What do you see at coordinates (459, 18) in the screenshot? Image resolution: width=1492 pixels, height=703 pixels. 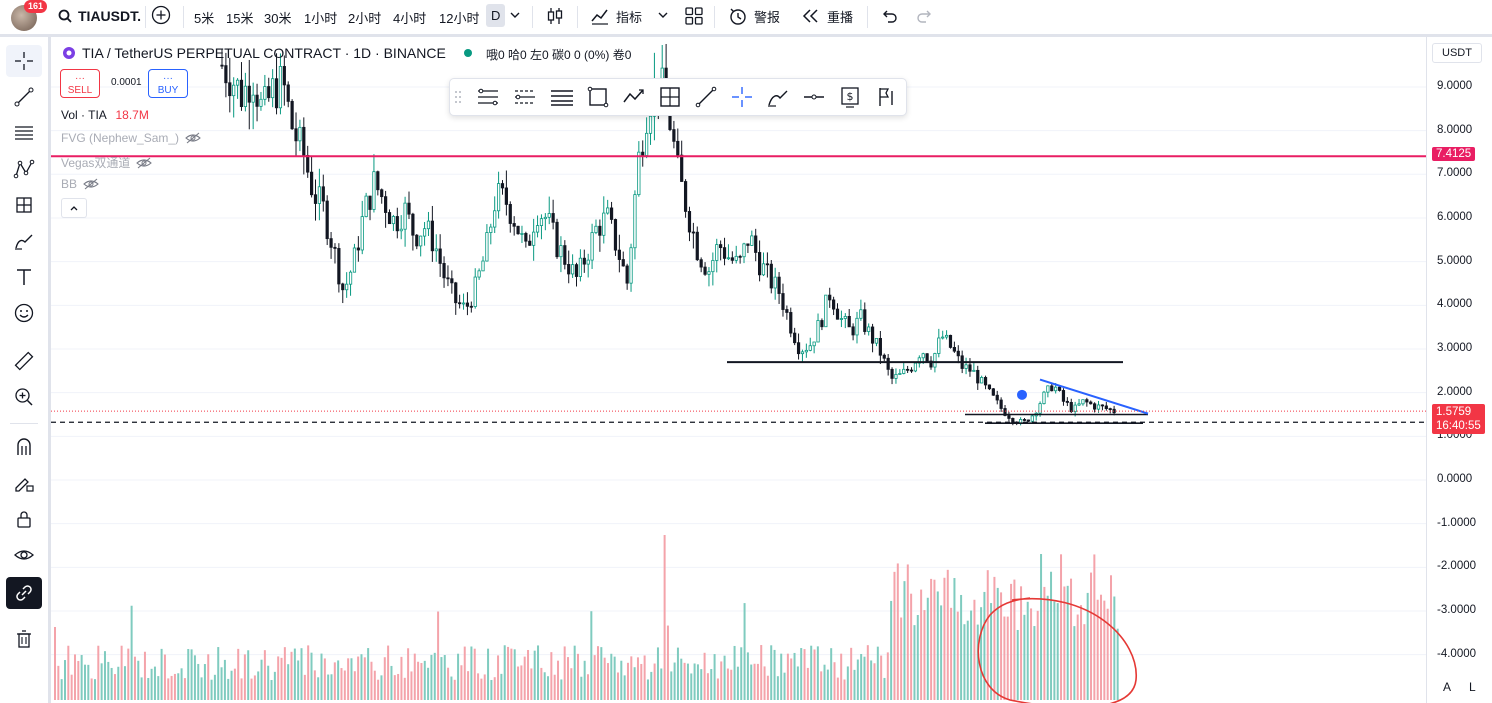 I see `interval-12h: 12小时` at bounding box center [459, 18].